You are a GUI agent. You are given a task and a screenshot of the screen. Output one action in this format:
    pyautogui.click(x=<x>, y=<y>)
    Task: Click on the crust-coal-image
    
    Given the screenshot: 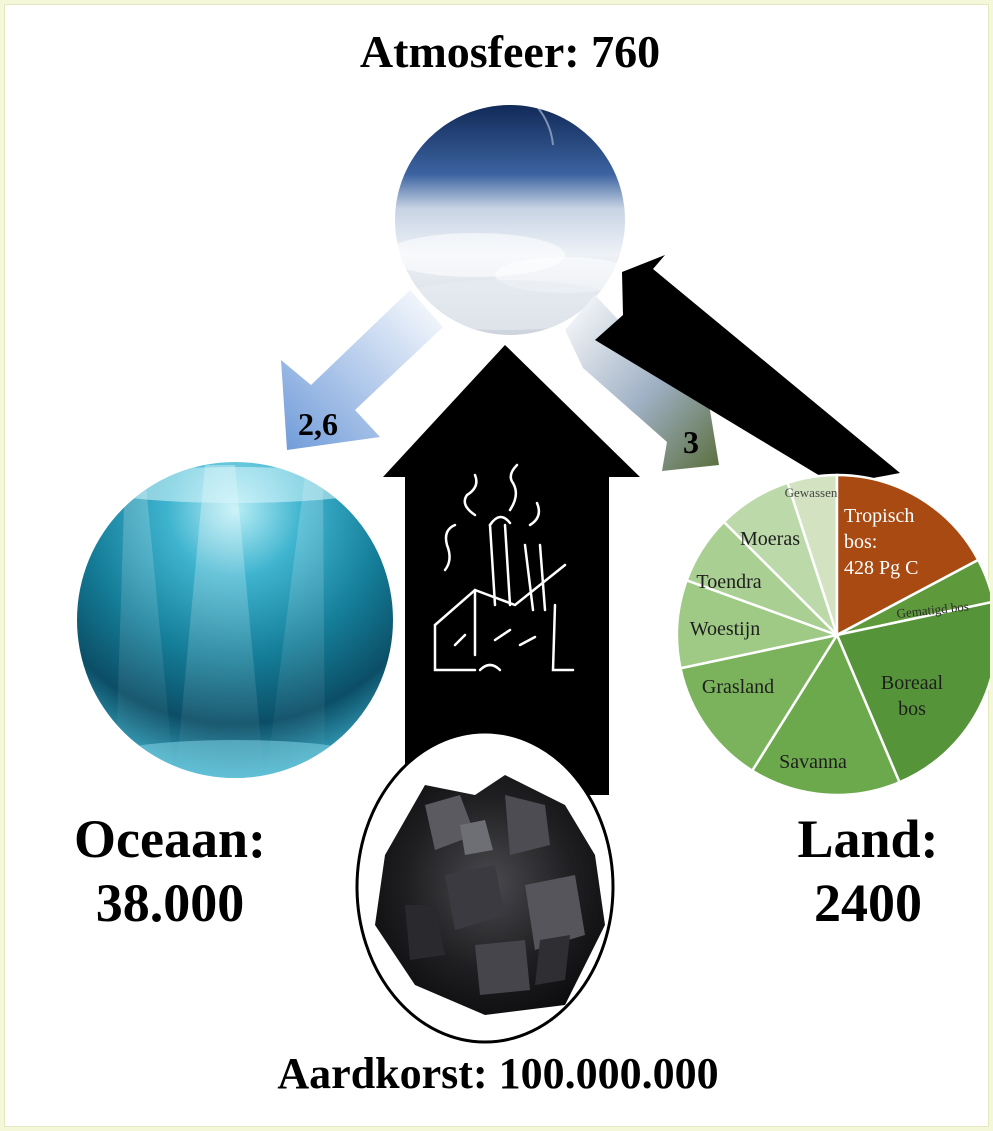 What is the action you would take?
    pyautogui.click(x=485, y=887)
    